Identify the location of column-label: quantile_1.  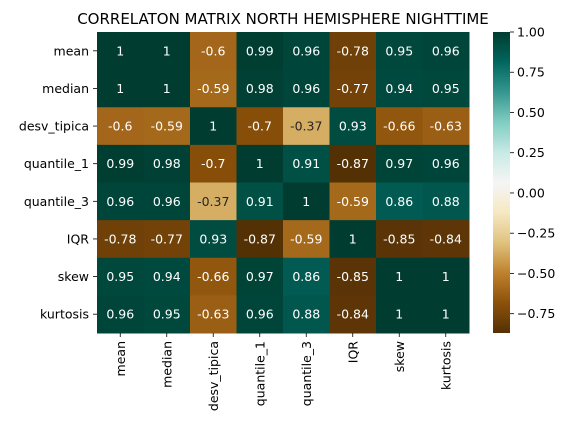
(259, 373).